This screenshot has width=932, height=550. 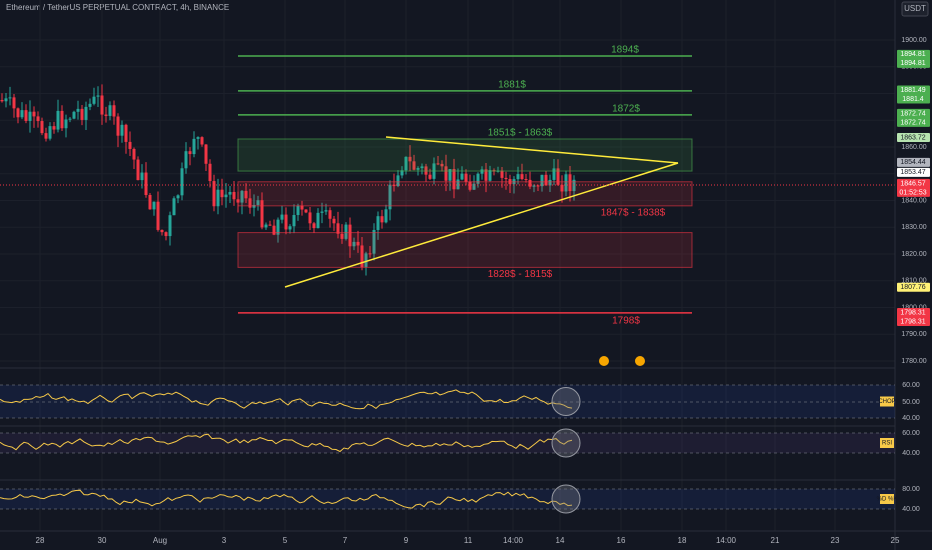 What do you see at coordinates (682, 540) in the screenshot?
I see `time-label: 18` at bounding box center [682, 540].